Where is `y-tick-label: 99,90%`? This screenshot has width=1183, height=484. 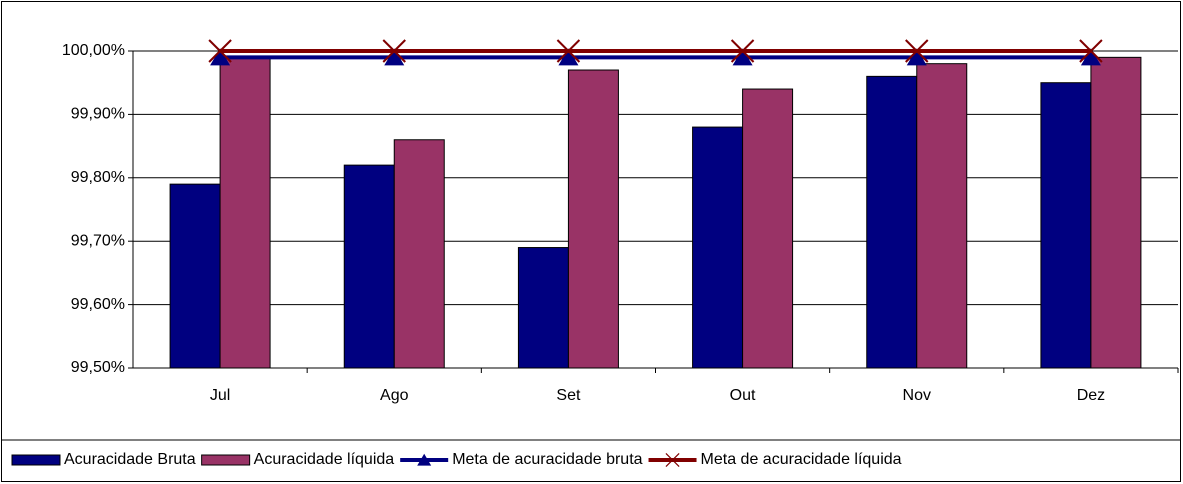
y-tick-label: 99,90% is located at coordinates (98, 114).